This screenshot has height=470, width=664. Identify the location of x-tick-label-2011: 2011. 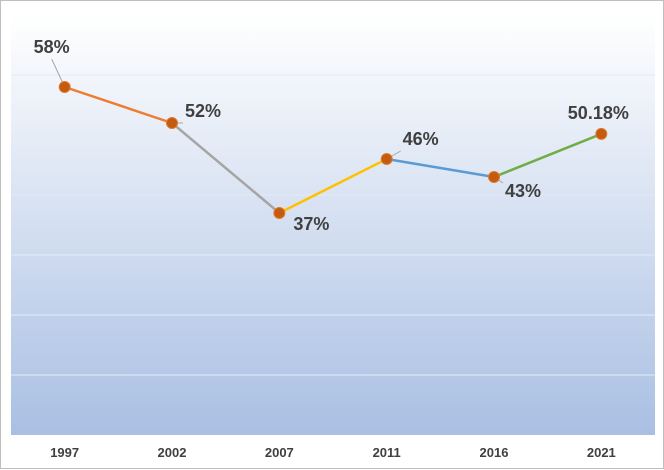
(387, 452).